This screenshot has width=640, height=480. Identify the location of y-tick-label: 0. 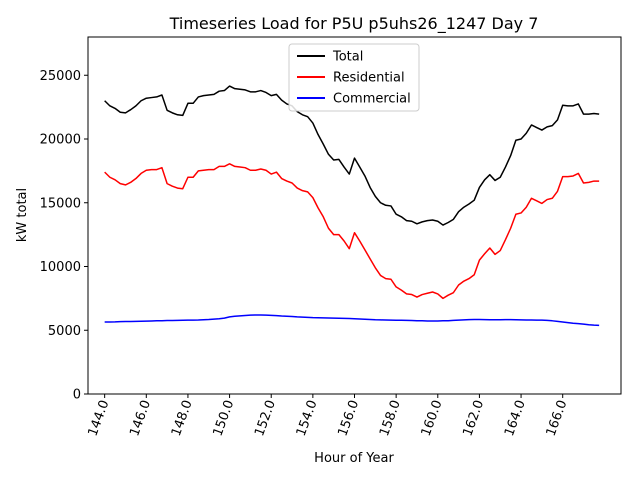
(77, 395).